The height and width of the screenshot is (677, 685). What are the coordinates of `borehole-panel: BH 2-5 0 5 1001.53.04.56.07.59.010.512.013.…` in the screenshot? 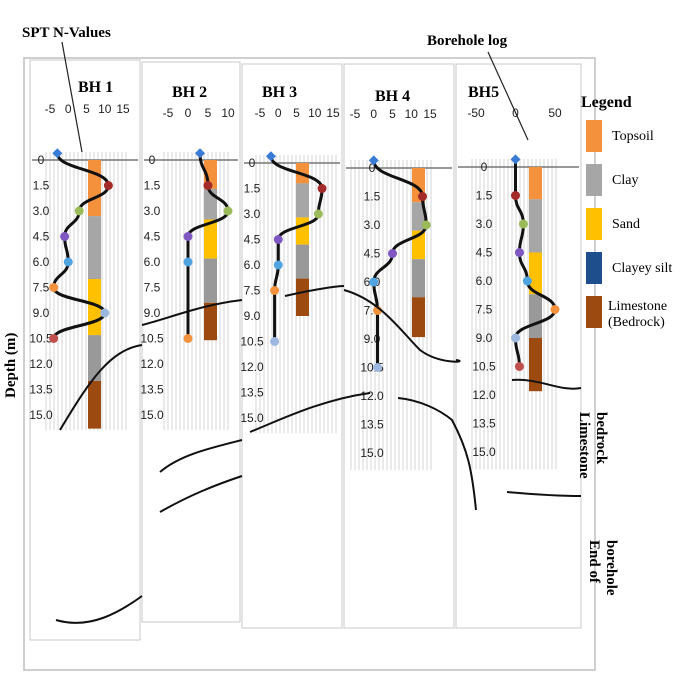 It's located at (190, 342).